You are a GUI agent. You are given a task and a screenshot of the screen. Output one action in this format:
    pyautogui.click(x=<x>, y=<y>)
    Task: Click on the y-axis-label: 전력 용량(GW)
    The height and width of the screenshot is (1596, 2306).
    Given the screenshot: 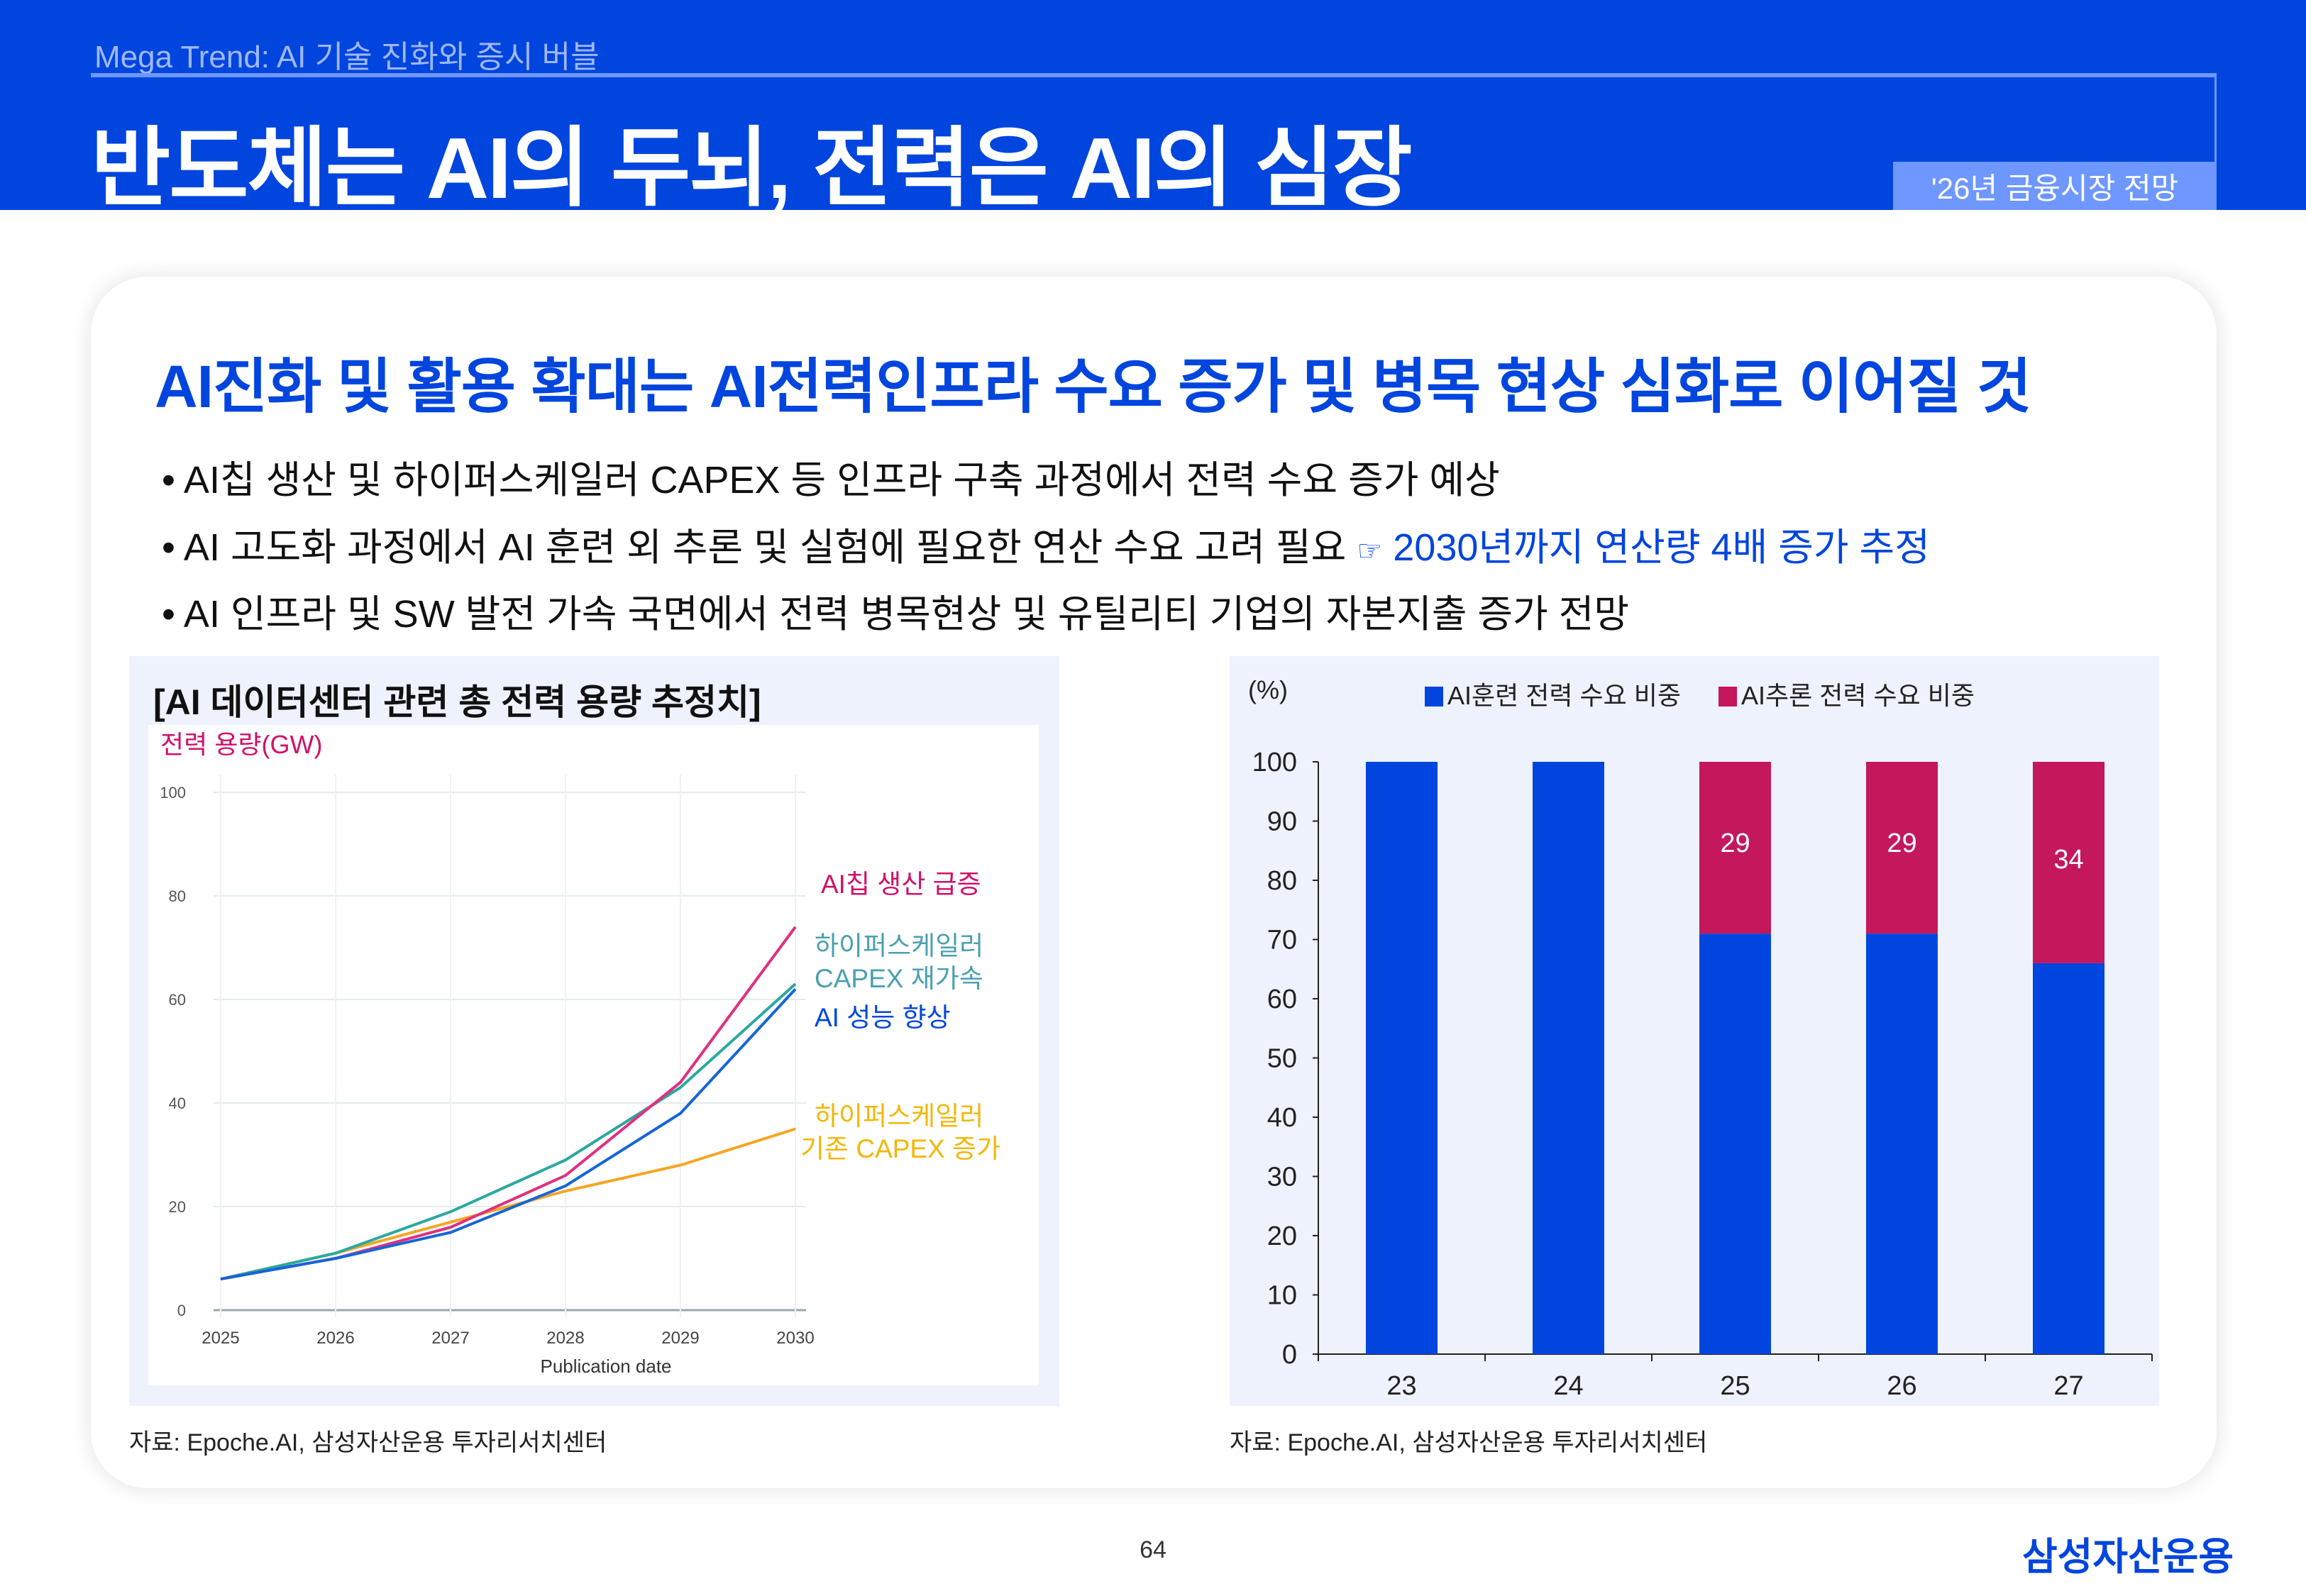 What is the action you would take?
    pyautogui.click(x=241, y=744)
    